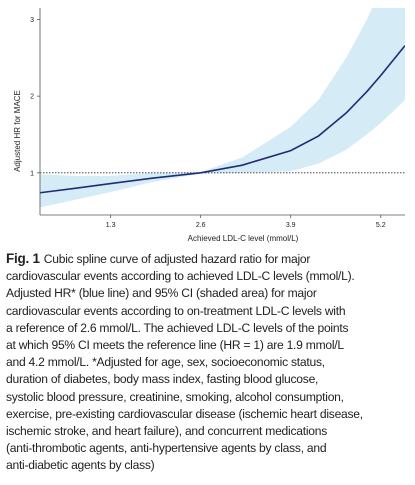  Describe the element at coordinates (208, 465) in the screenshot. I see `caption-line: anti-diabetic agents by class)` at that location.